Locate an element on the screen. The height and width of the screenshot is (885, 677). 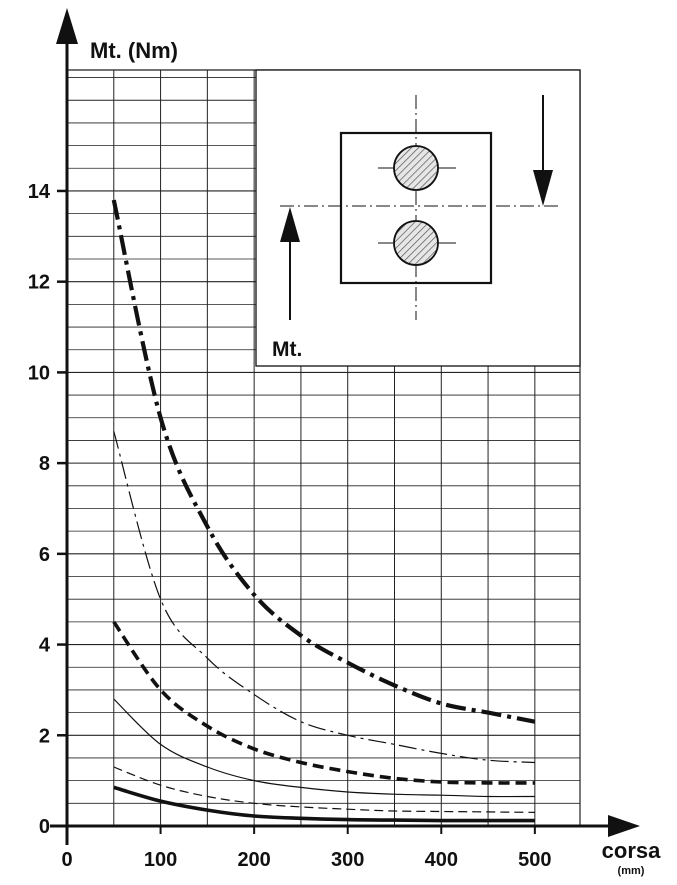
inset-rod-top is located at coordinates (416, 168).